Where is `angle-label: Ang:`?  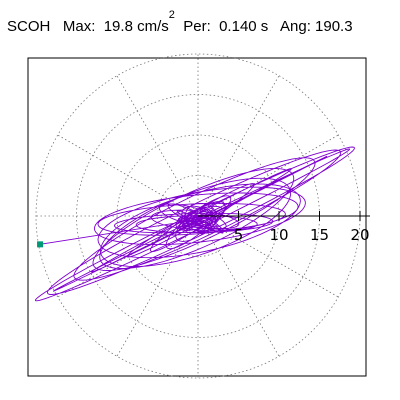 angle-label: Ang: is located at coordinates (295, 26).